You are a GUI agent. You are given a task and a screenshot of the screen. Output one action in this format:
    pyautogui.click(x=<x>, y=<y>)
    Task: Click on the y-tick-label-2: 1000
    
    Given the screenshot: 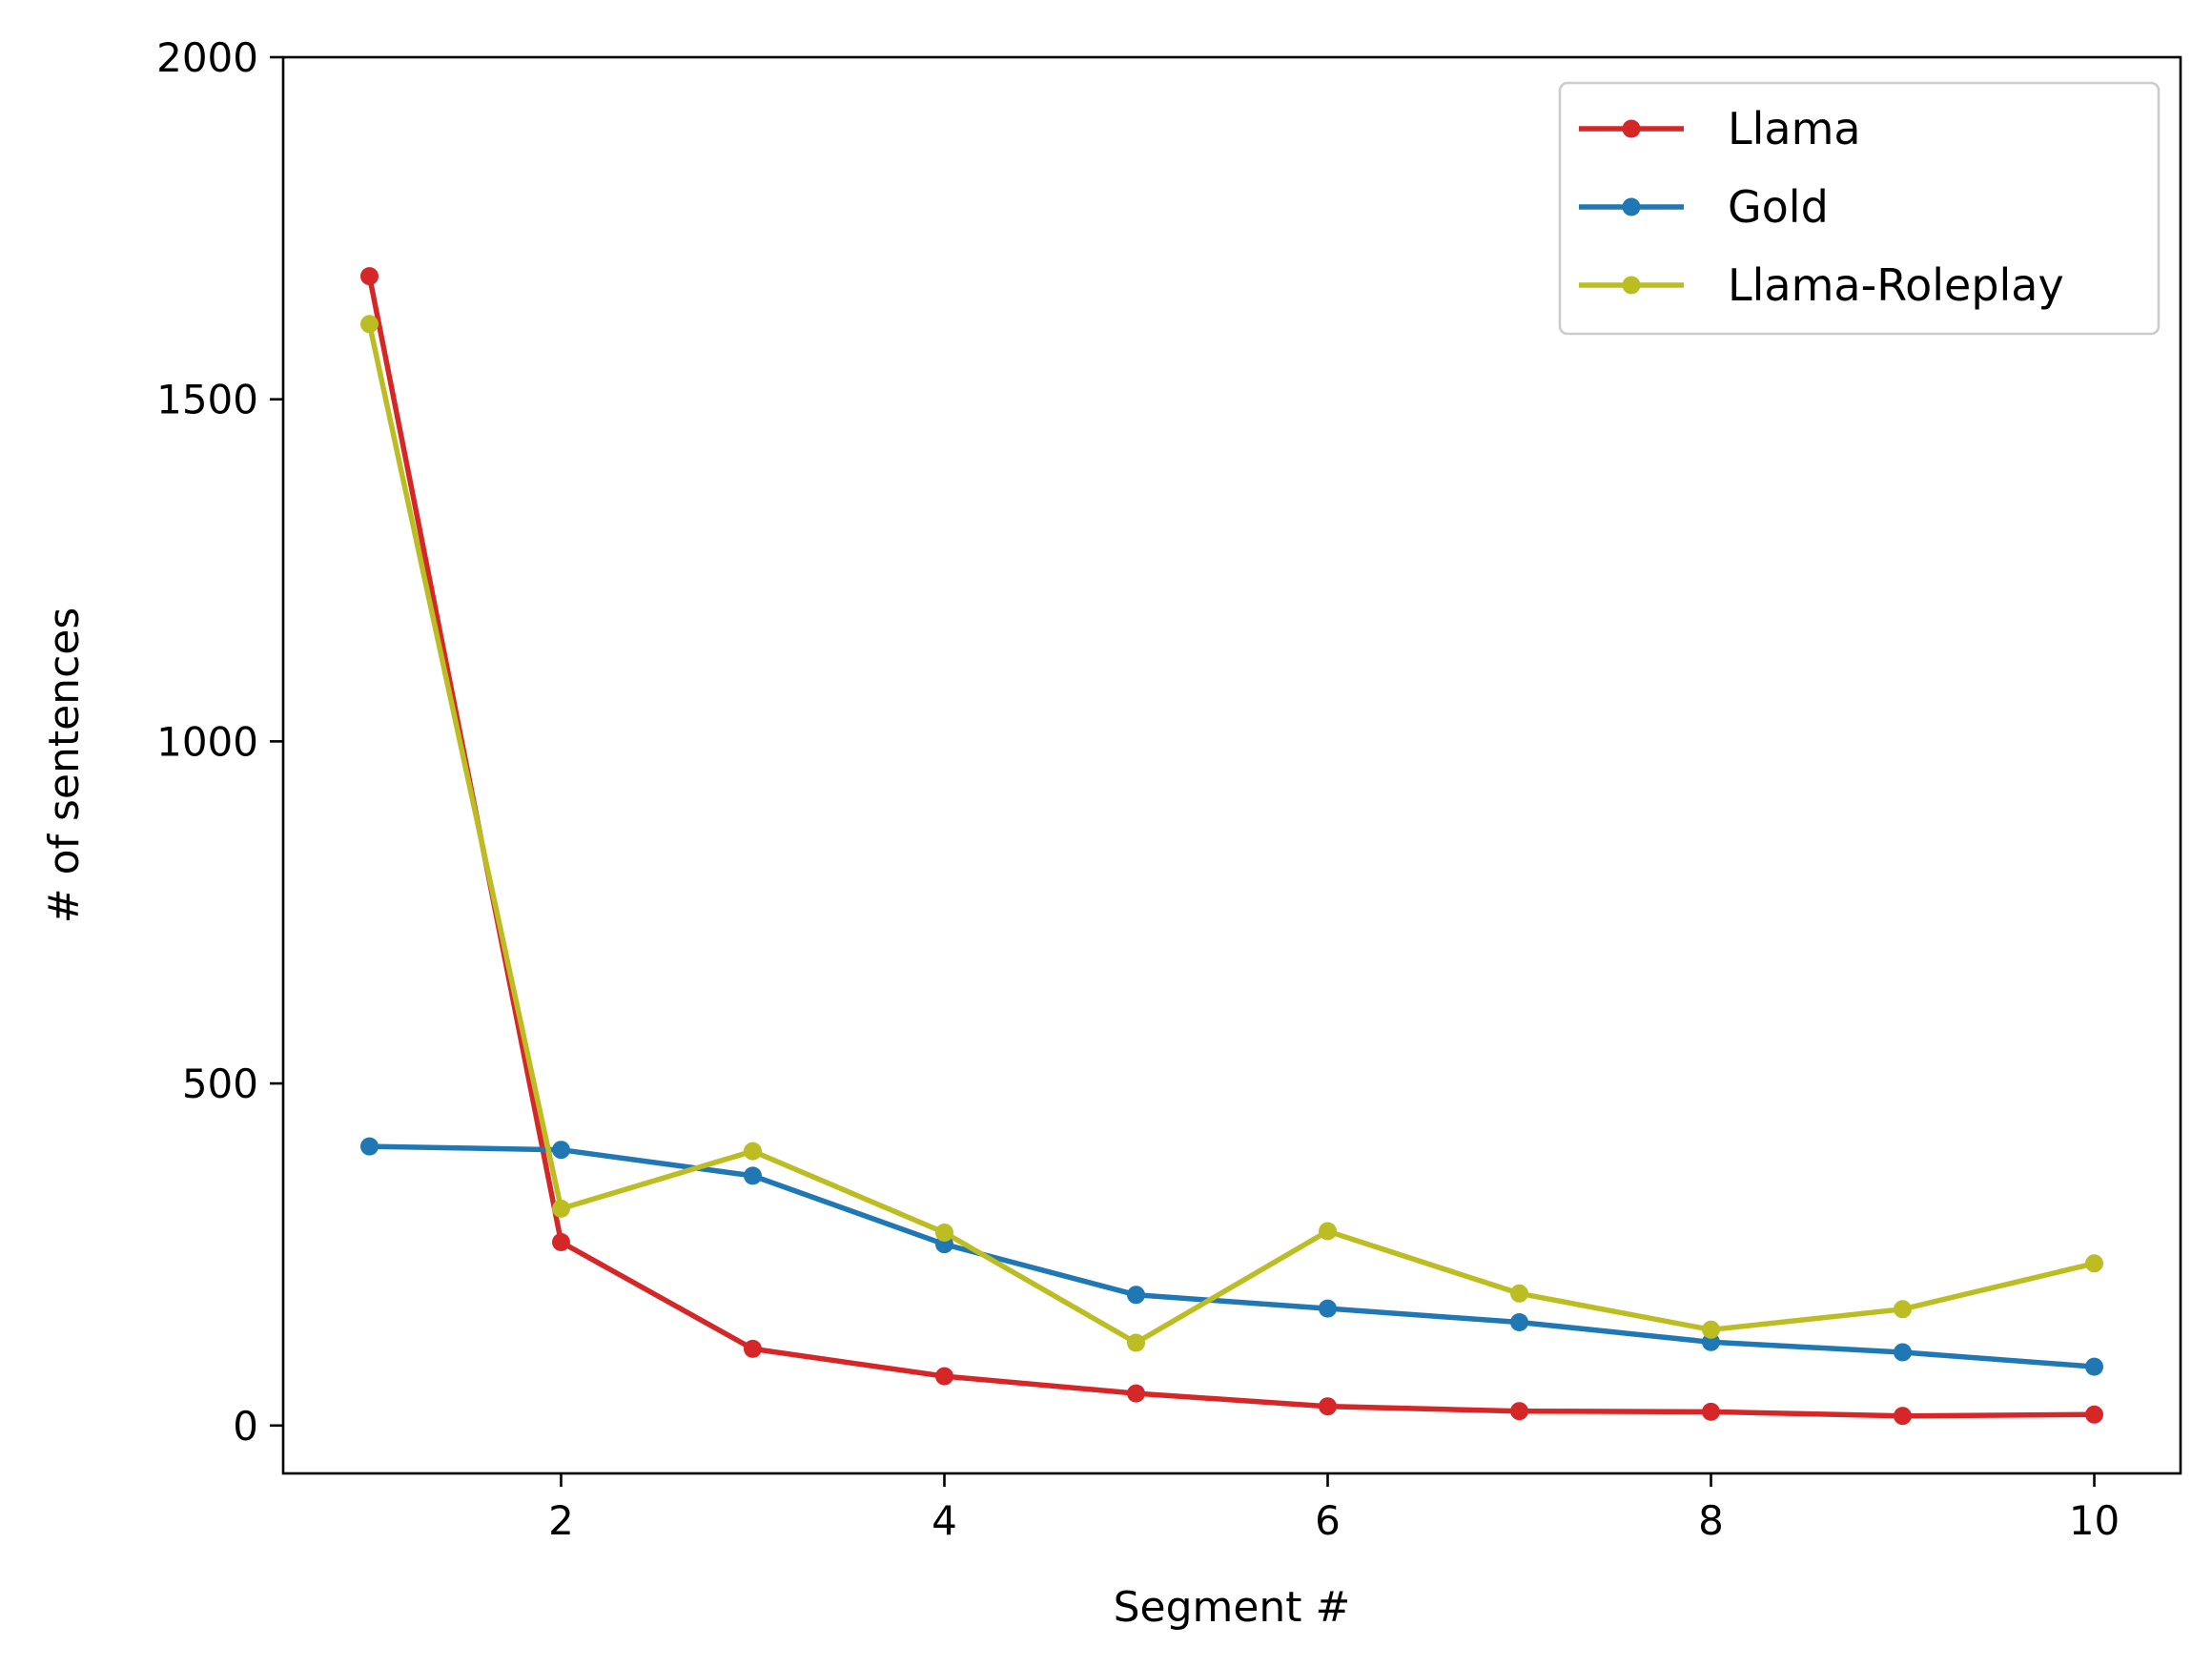 What is the action you would take?
    pyautogui.click(x=207, y=741)
    